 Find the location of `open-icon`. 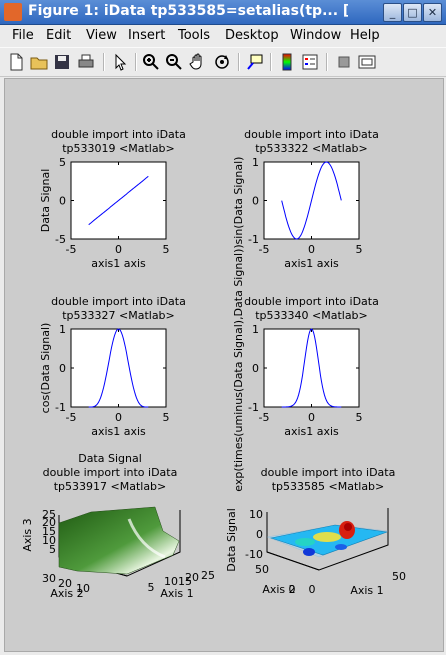

open-icon is located at coordinates (39, 62).